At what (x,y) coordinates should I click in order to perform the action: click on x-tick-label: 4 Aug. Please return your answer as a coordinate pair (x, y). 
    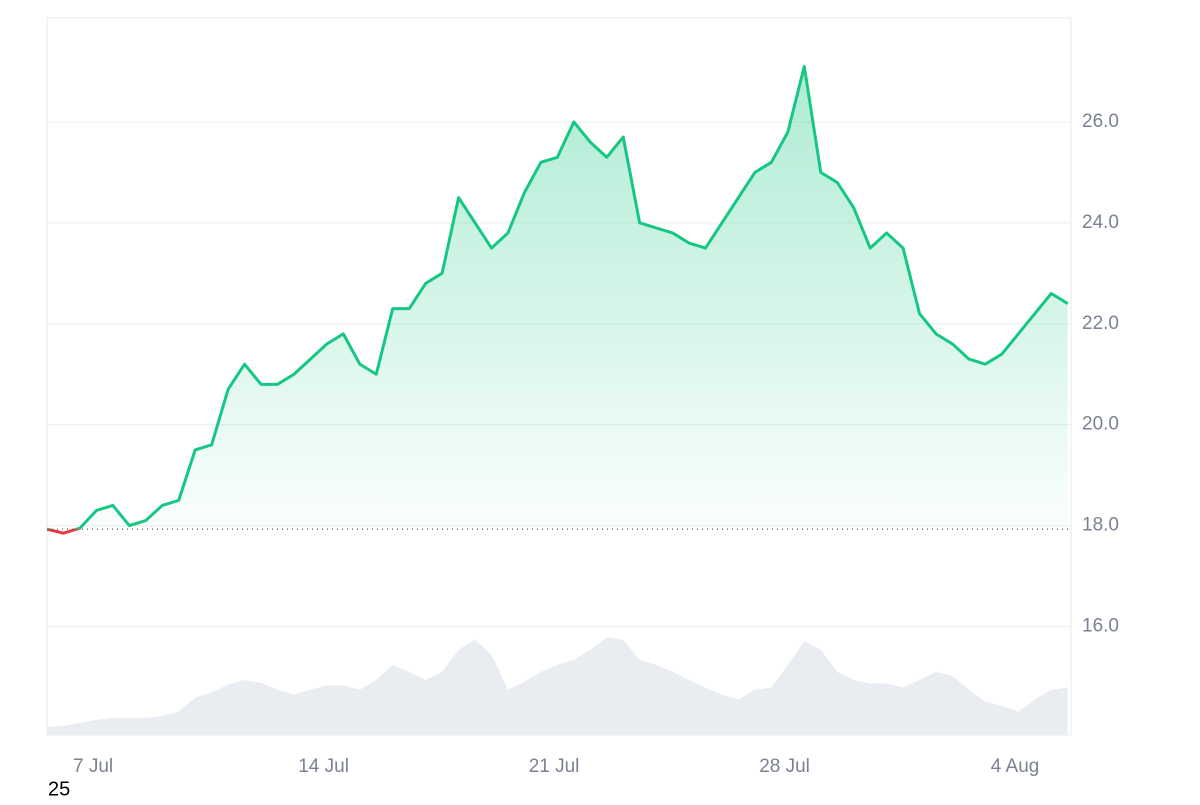
    Looking at the image, I should click on (1015, 766).